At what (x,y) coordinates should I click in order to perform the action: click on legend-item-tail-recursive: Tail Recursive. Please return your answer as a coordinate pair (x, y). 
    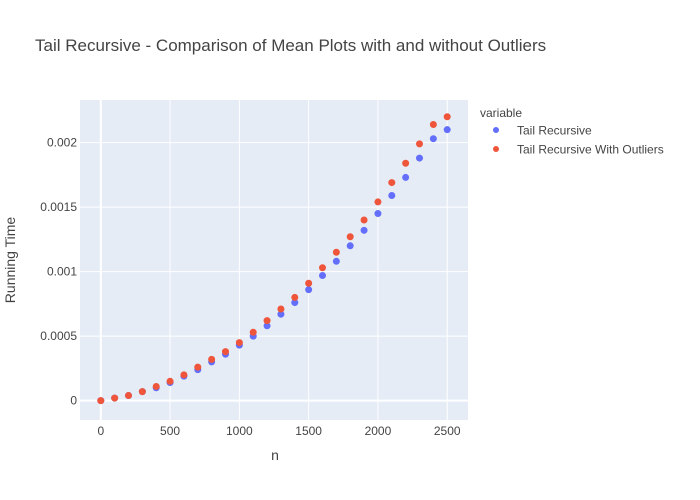
    Looking at the image, I should click on (542, 131).